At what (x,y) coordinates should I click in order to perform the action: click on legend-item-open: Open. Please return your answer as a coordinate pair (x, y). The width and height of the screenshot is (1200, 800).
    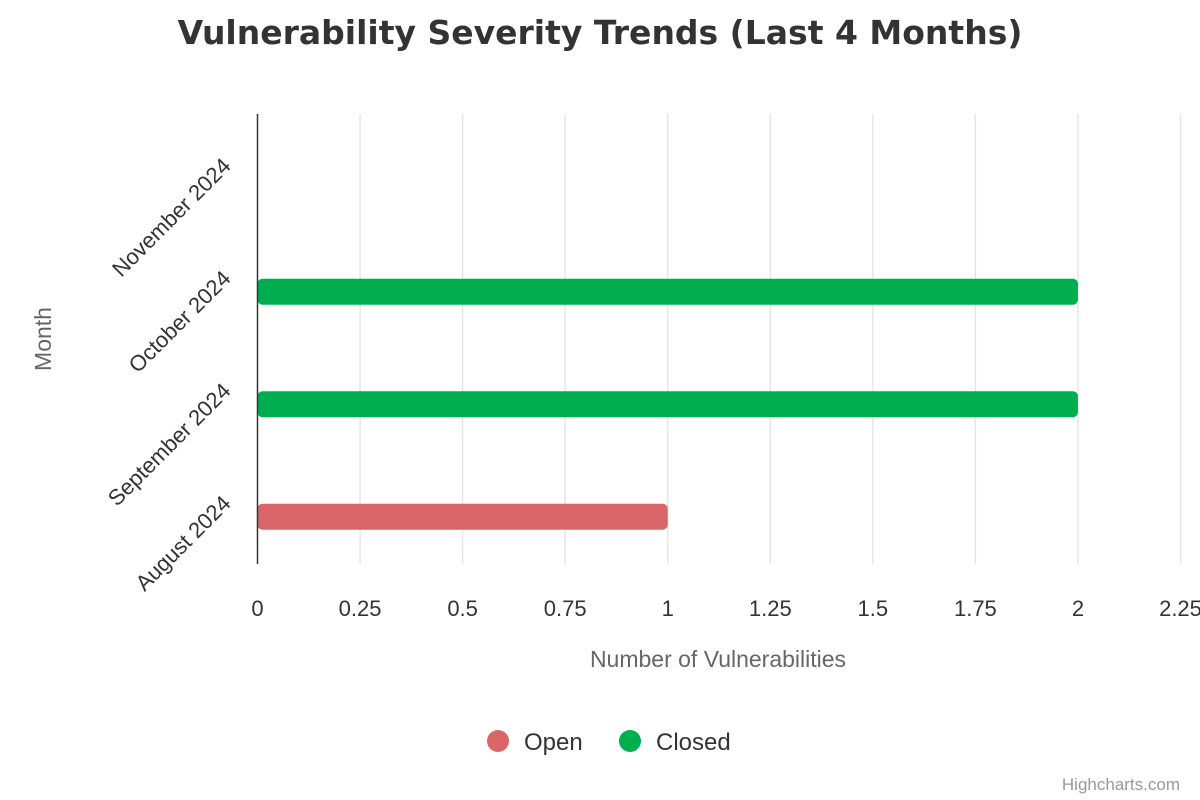
    Looking at the image, I should click on (535, 742).